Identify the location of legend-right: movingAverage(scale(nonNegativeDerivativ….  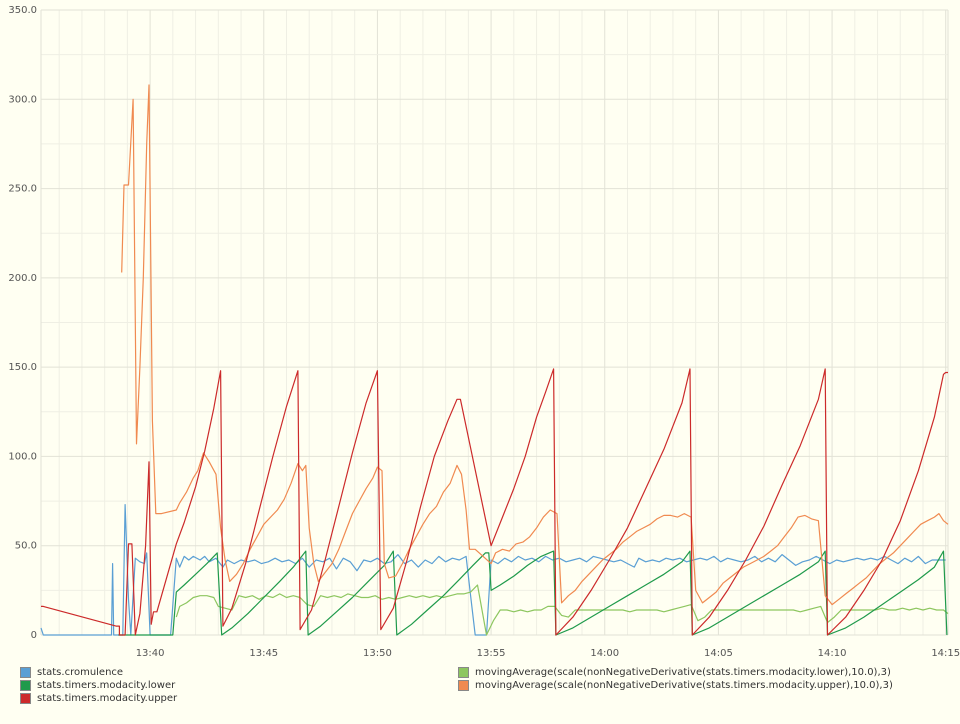
(675, 679).